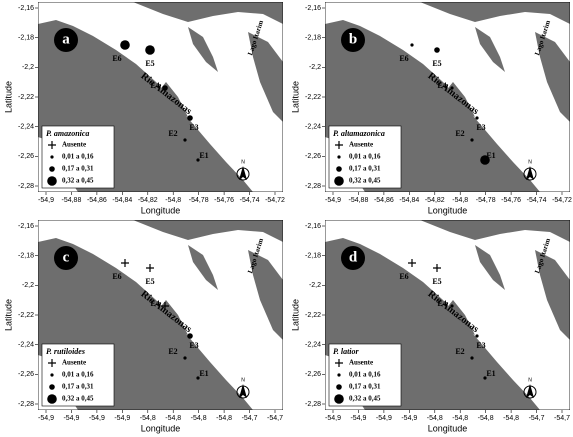  What do you see at coordinates (511, 200) in the screenshot?
I see `x-tick-label: -54,76` at bounding box center [511, 200].